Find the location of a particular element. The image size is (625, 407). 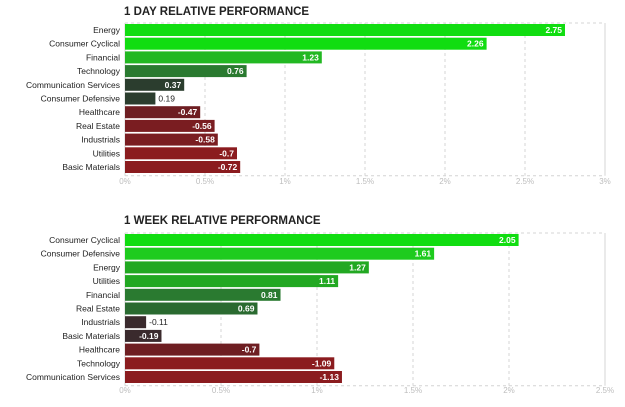

value-label: -0.11 is located at coordinates (158, 322).